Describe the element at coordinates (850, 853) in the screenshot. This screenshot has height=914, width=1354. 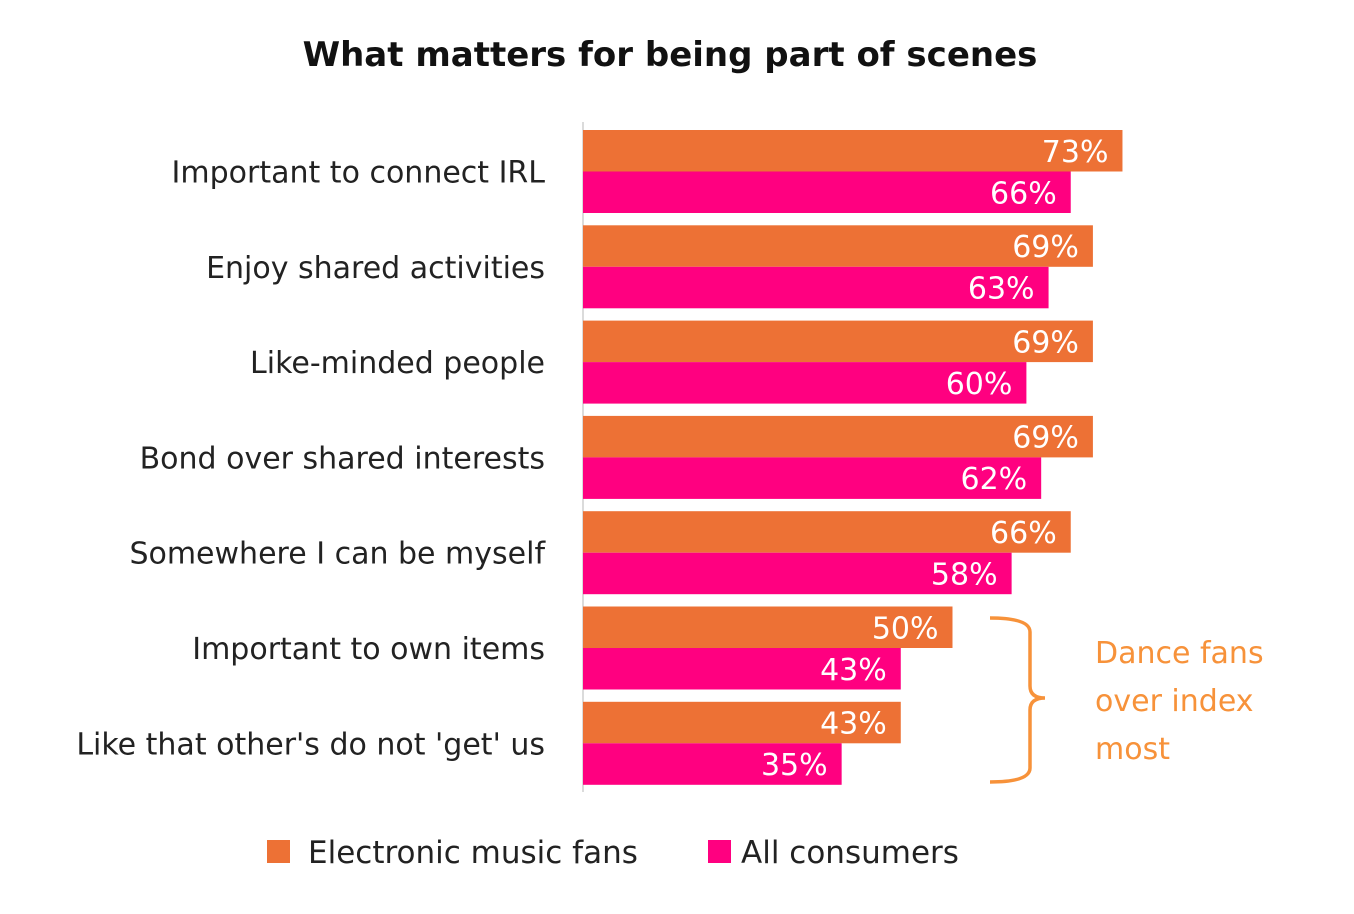
I see `legend-label: All consumers` at that location.